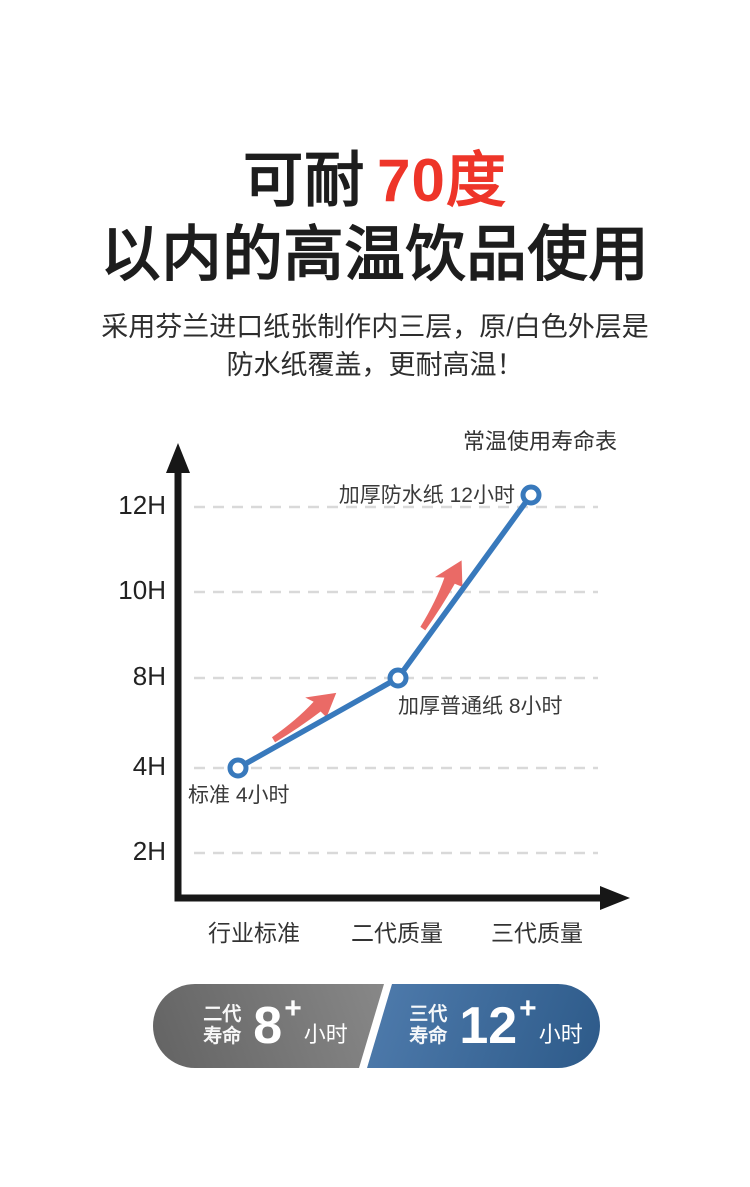  What do you see at coordinates (397, 933) in the screenshot?
I see `x-tick-gen2-quality: 二代质量` at bounding box center [397, 933].